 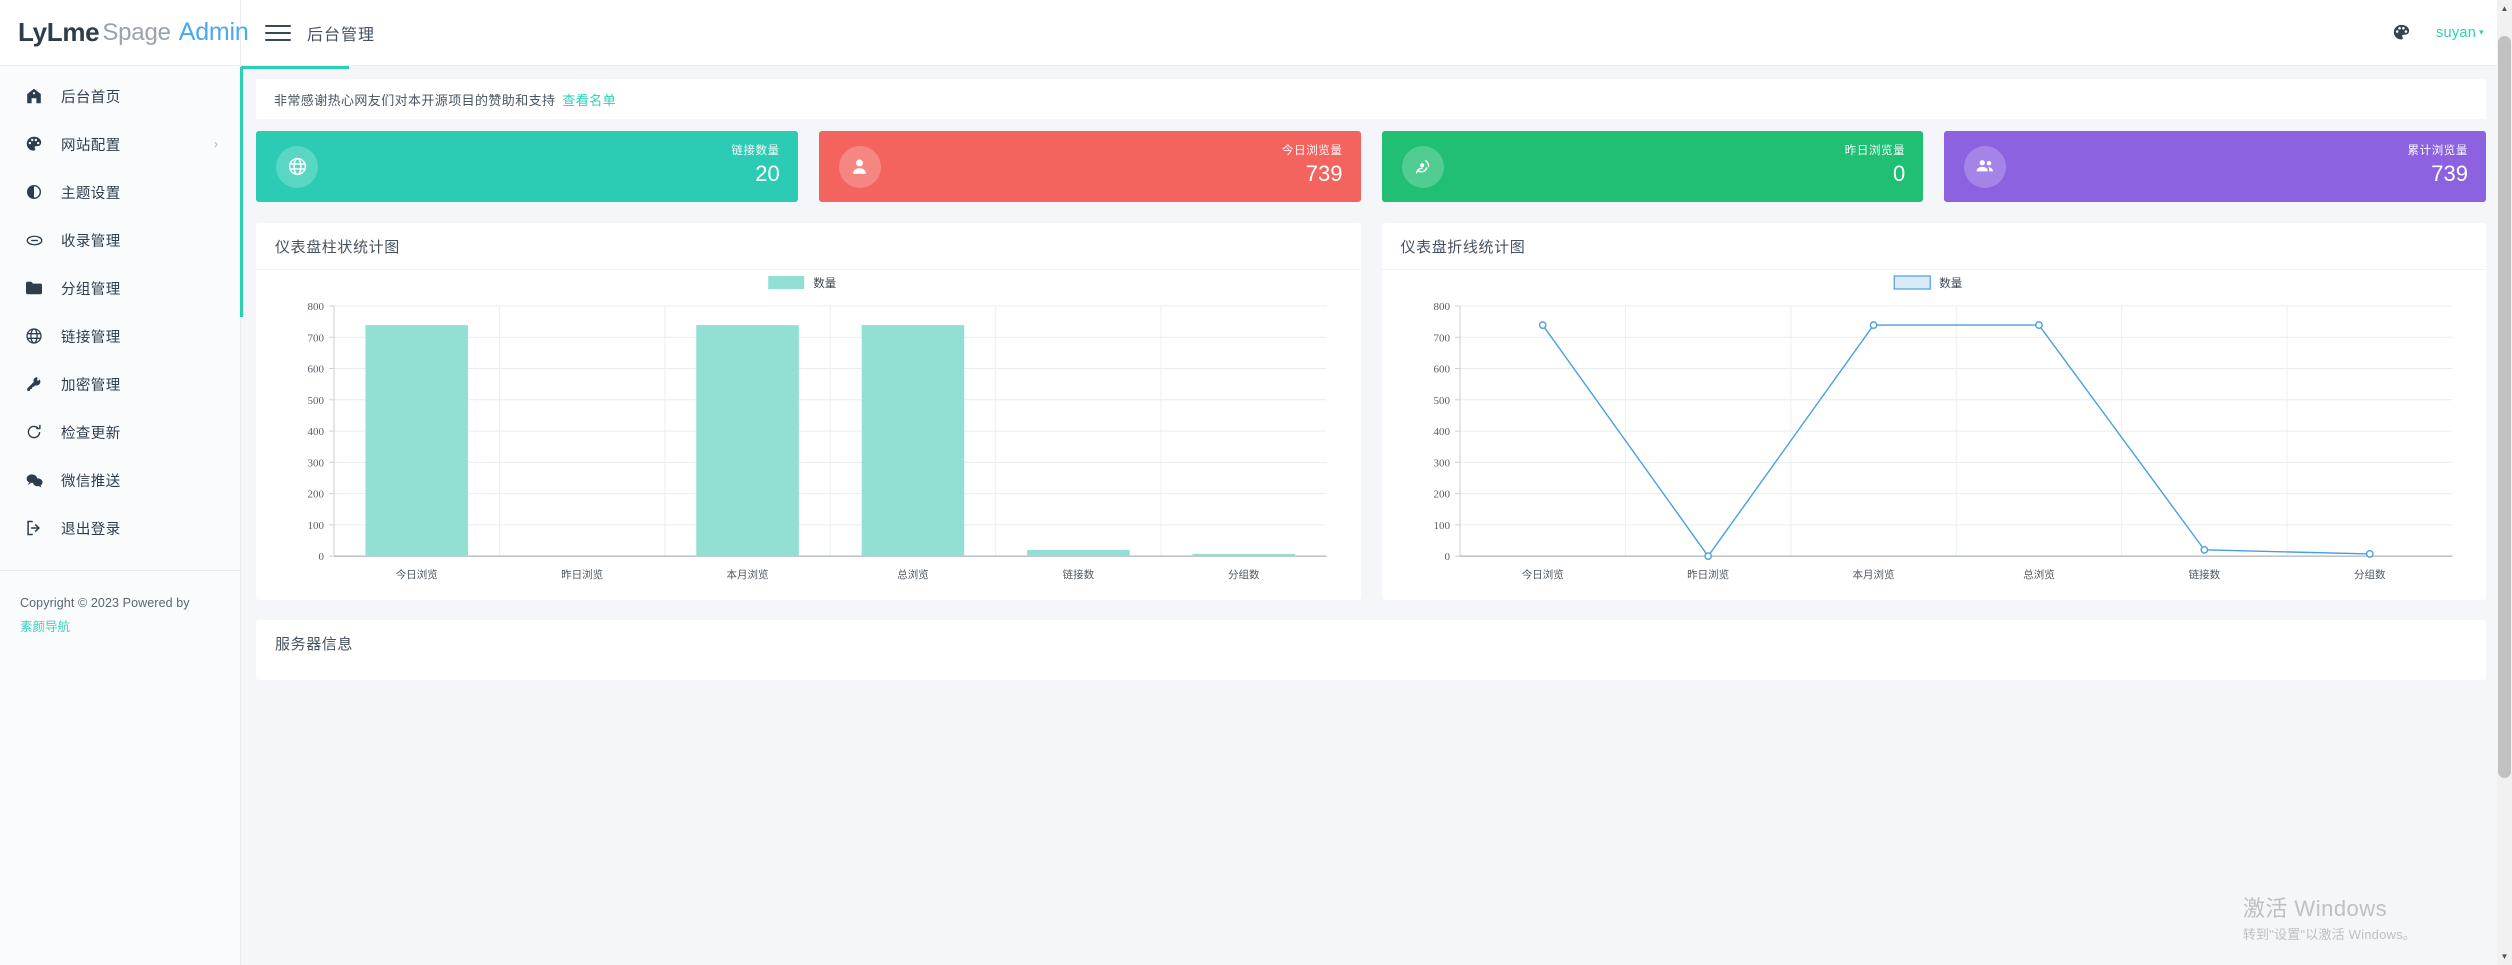 I want to click on user-menu: suyan ▾, so click(x=2460, y=33).